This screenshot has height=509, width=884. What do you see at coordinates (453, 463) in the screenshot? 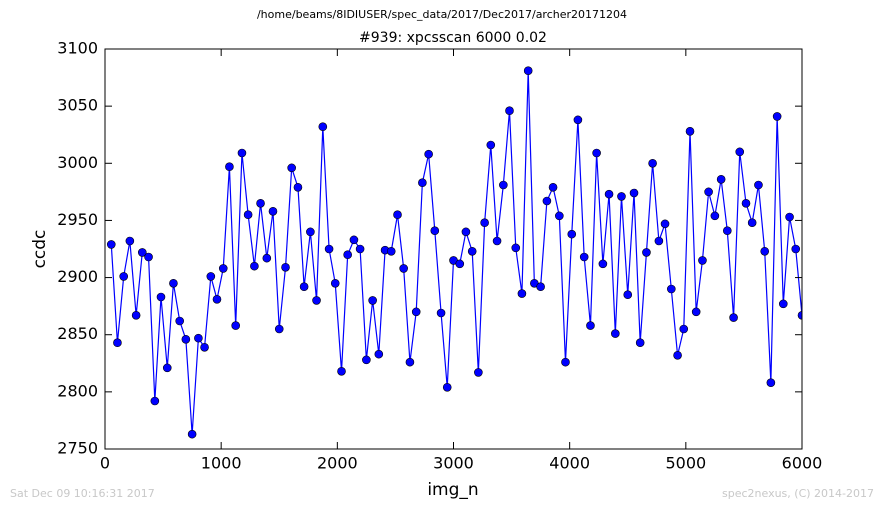
I see `x-tick-label: 3000` at bounding box center [453, 463].